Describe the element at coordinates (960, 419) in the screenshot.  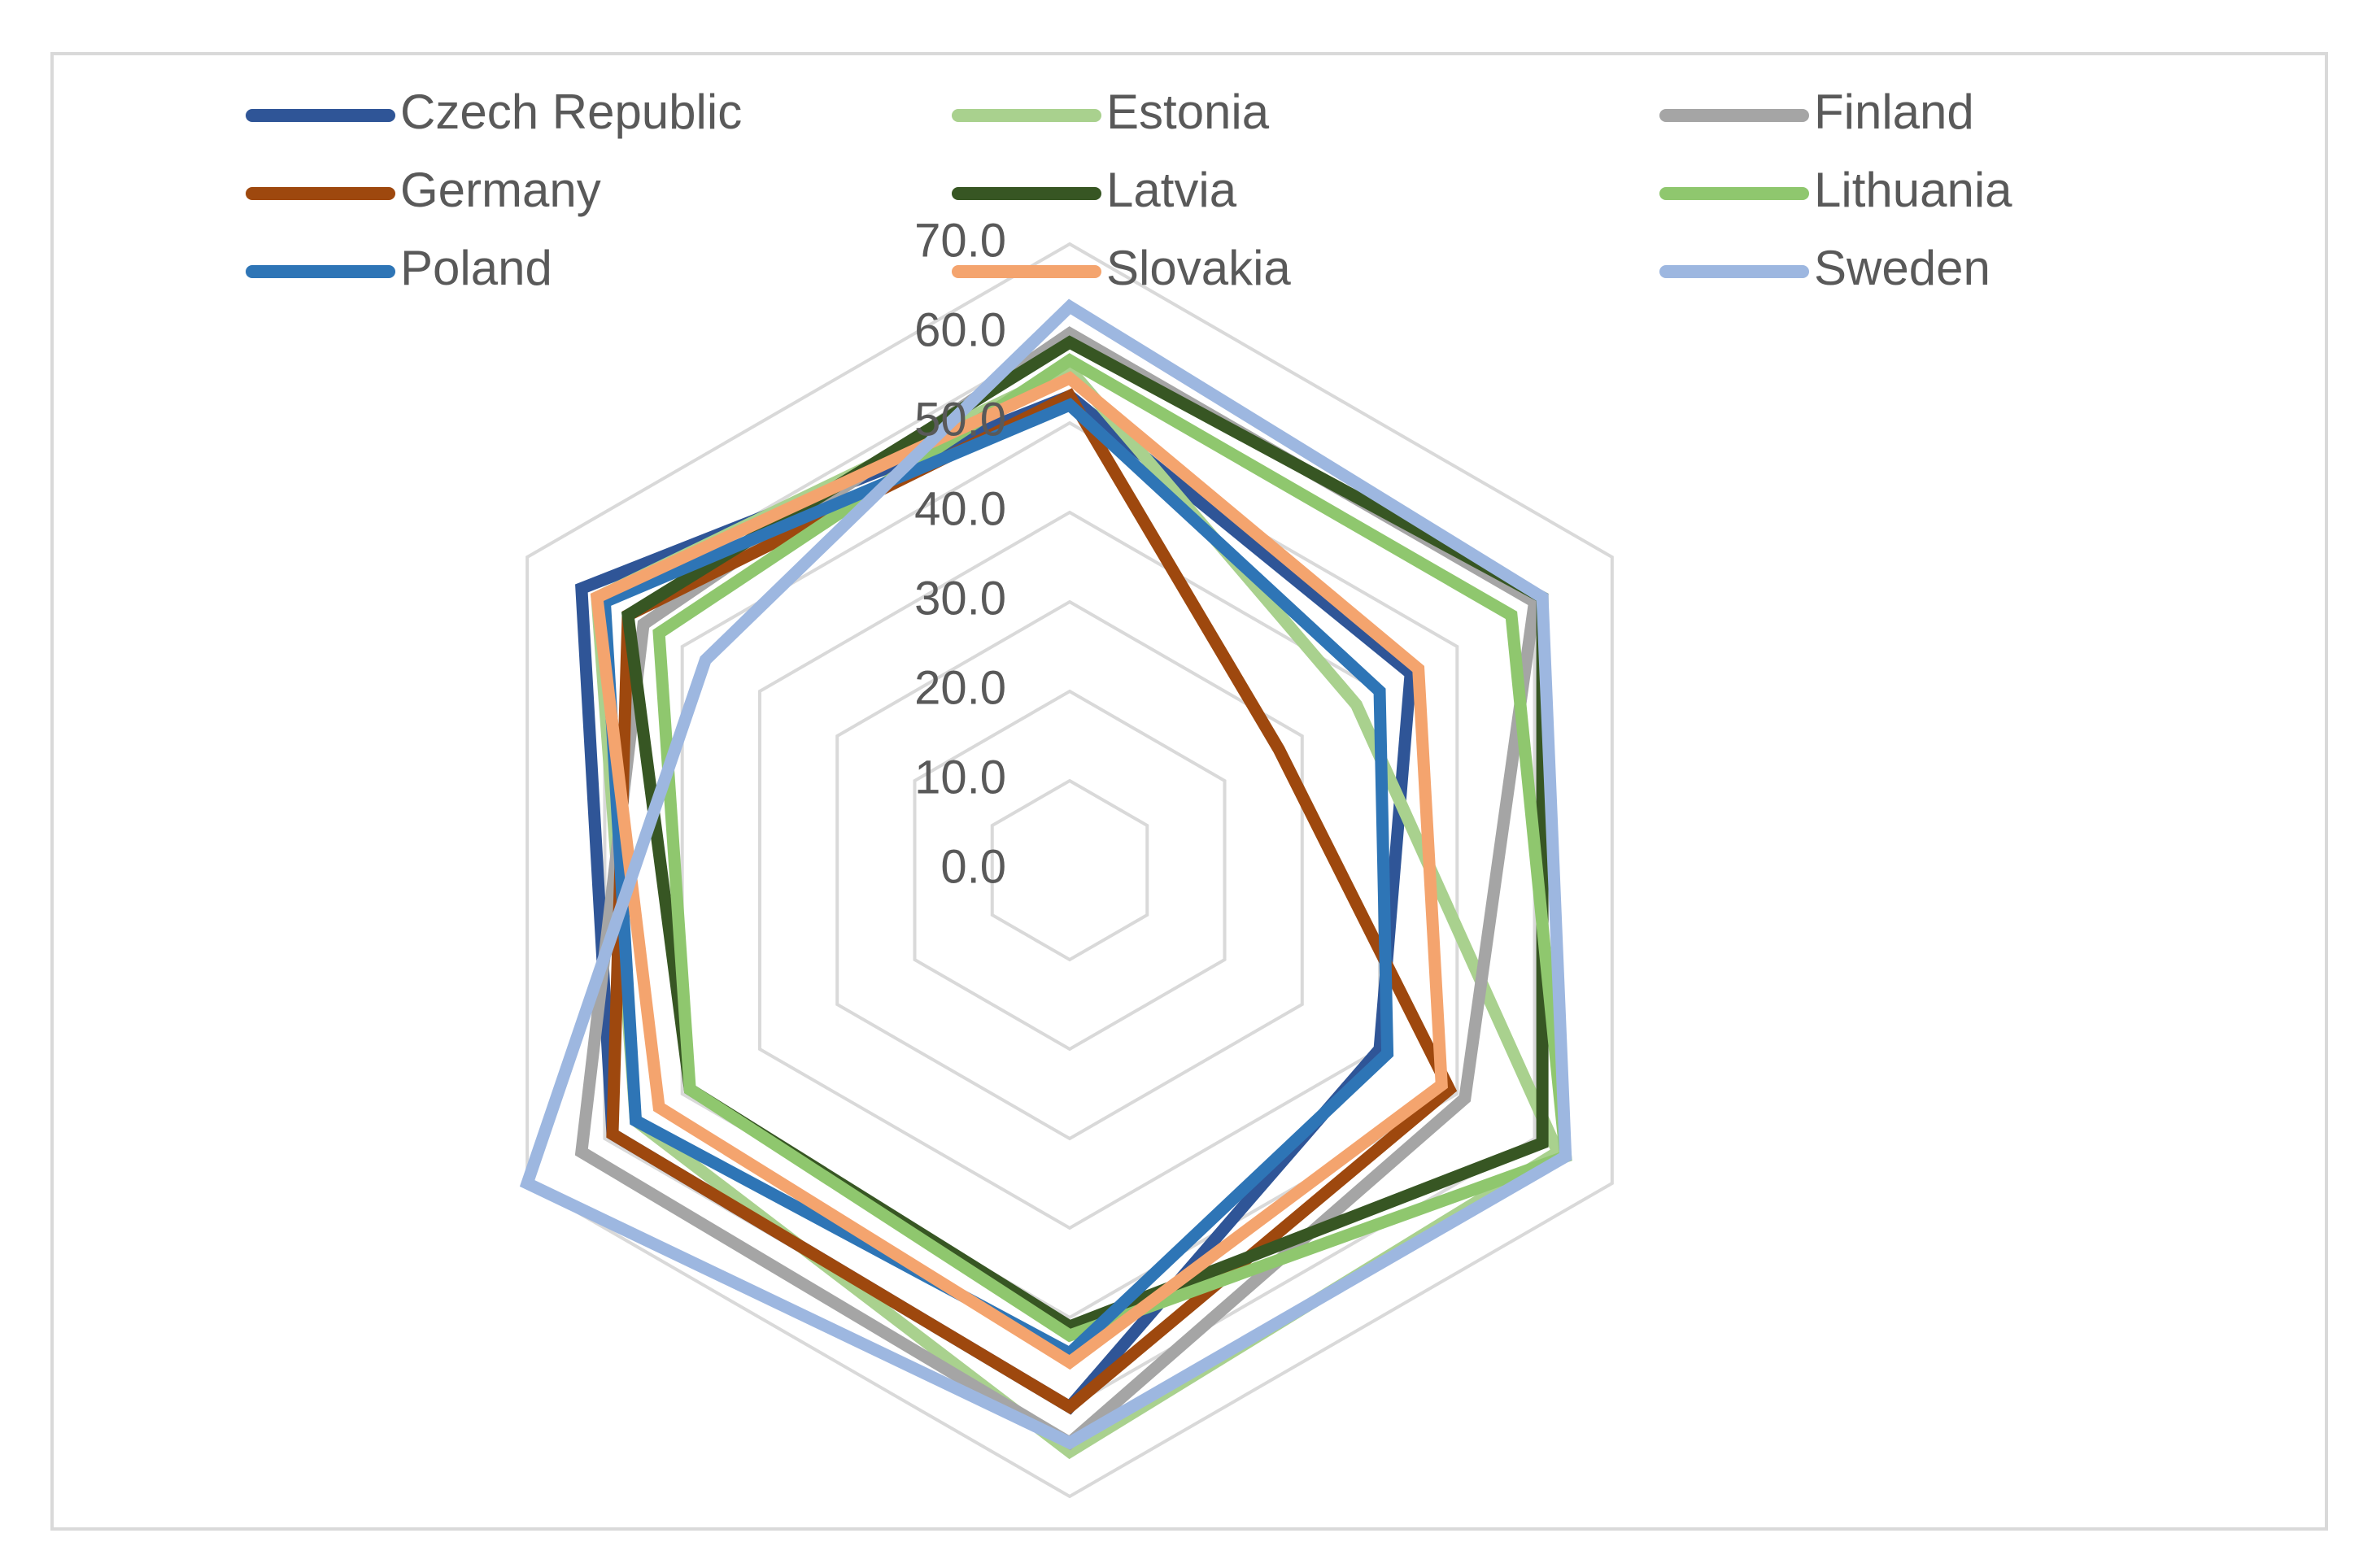
I see `tick-label-5: 50.0` at that location.